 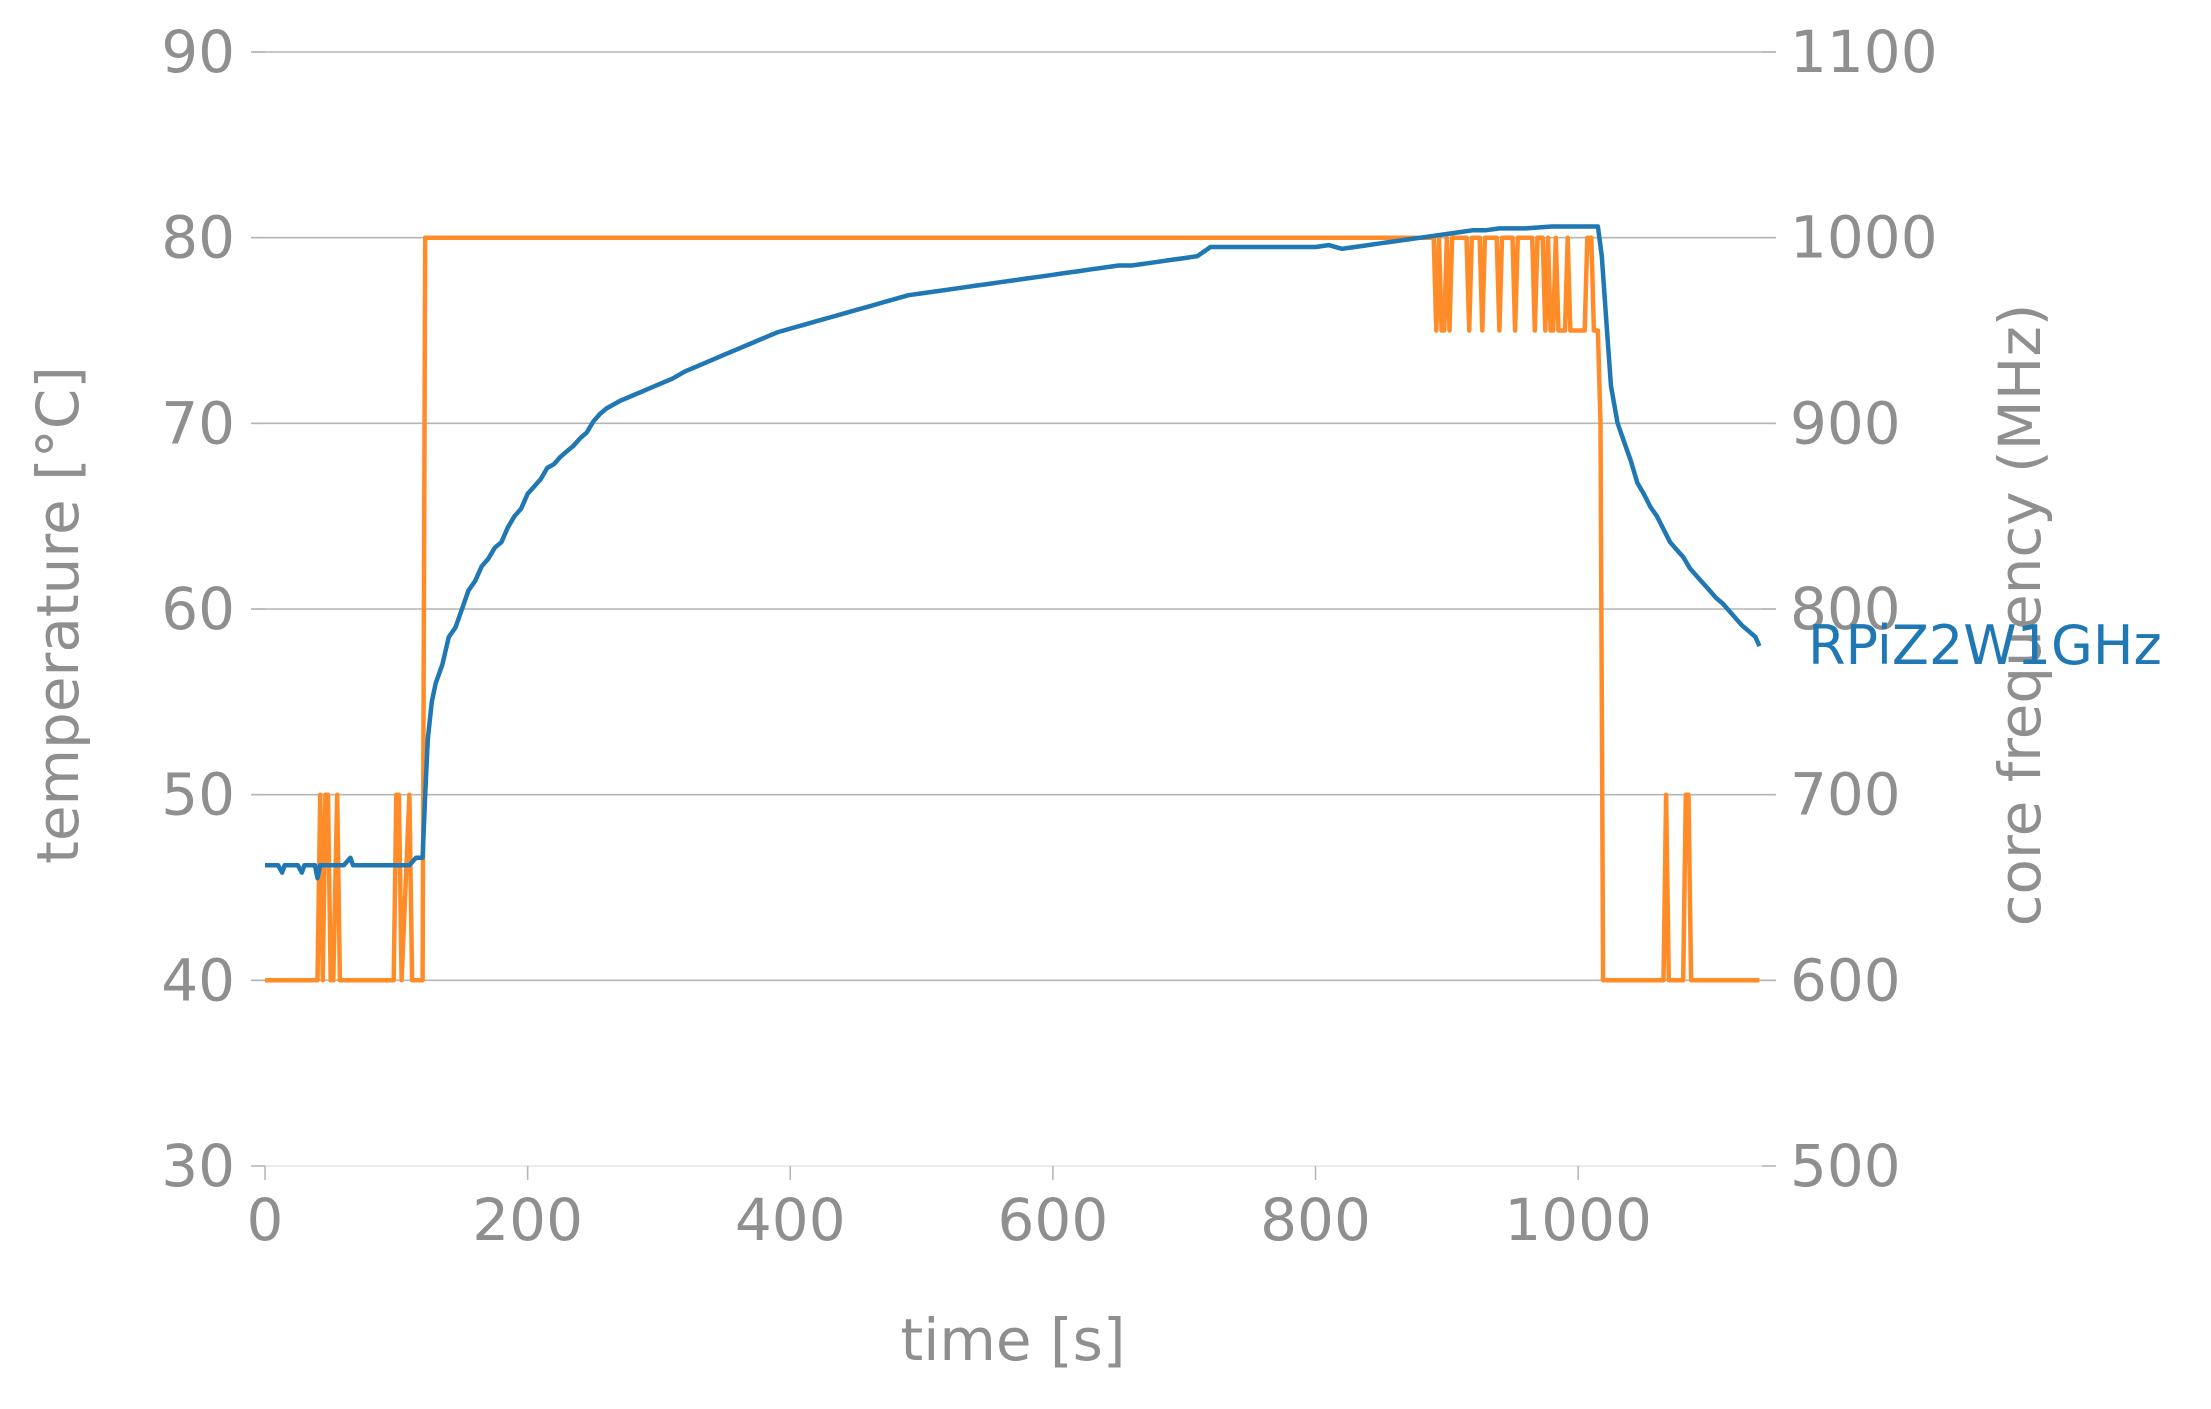 I want to click on x-tick-label-200: 200, so click(x=527, y=1220).